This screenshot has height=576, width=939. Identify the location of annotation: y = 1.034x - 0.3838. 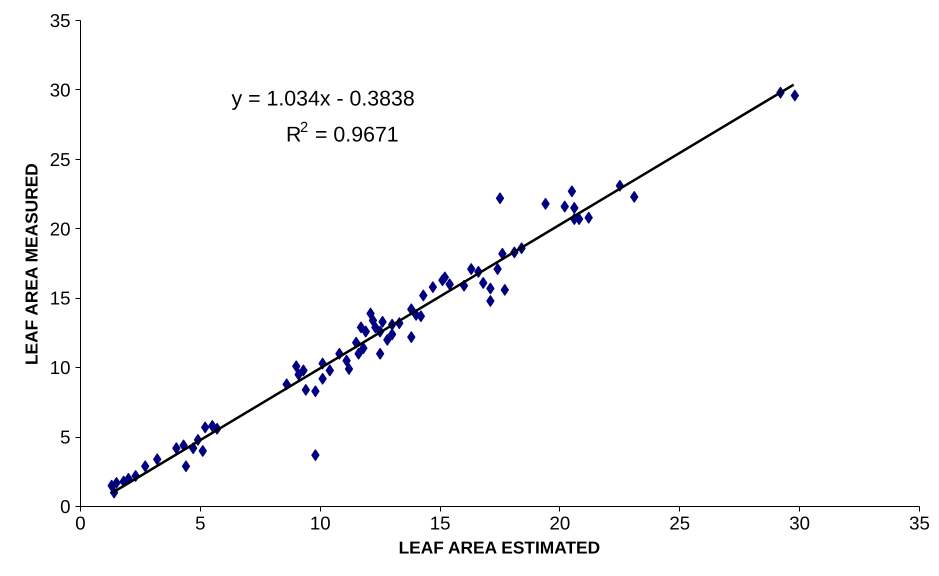
(323, 98).